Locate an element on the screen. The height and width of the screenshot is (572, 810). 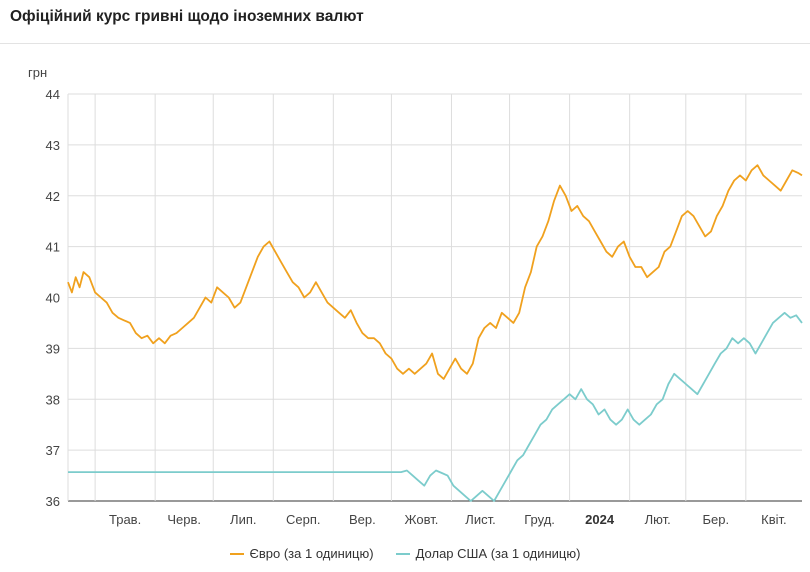
x-tick-label: Черв. is located at coordinates (184, 519).